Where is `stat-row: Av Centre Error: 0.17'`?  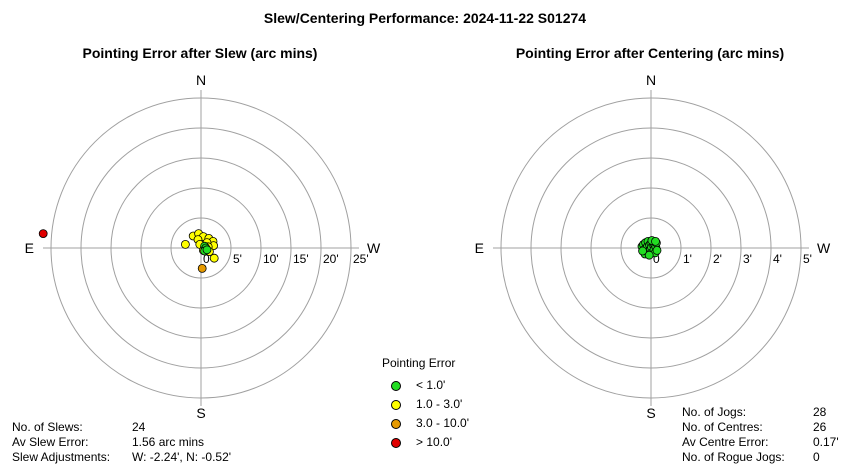 stat-row: Av Centre Error: 0.17' is located at coordinates (760, 442).